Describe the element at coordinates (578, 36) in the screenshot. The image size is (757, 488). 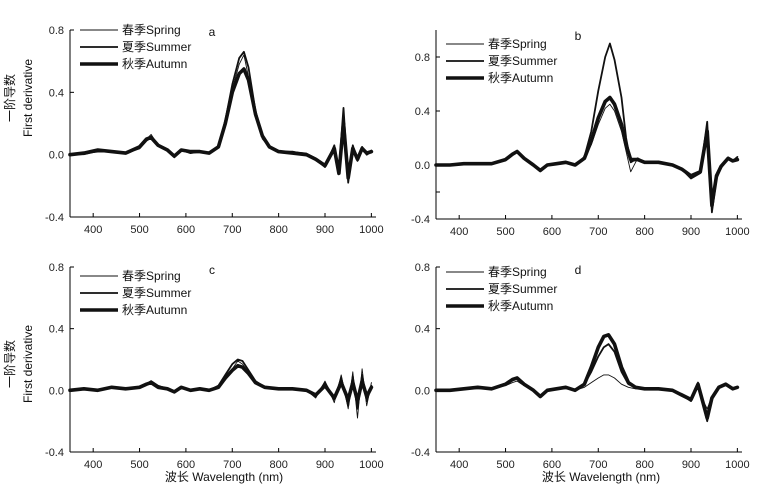
I see `panel-letter: b` at that location.